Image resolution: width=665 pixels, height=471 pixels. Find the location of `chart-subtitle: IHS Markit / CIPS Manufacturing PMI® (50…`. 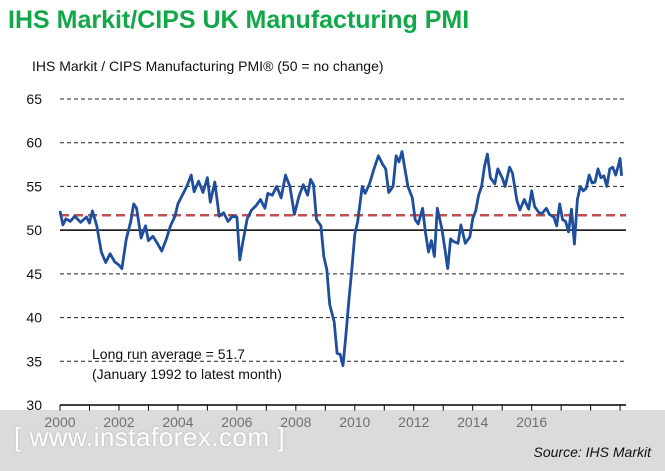

chart-subtitle: IHS Markit / CIPS Manufacturing PMI® (50… is located at coordinates (208, 66).